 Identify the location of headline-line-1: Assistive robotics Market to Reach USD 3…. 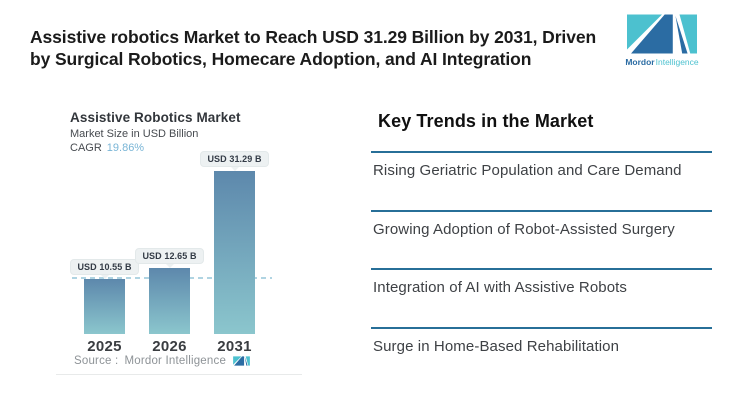
(313, 37).